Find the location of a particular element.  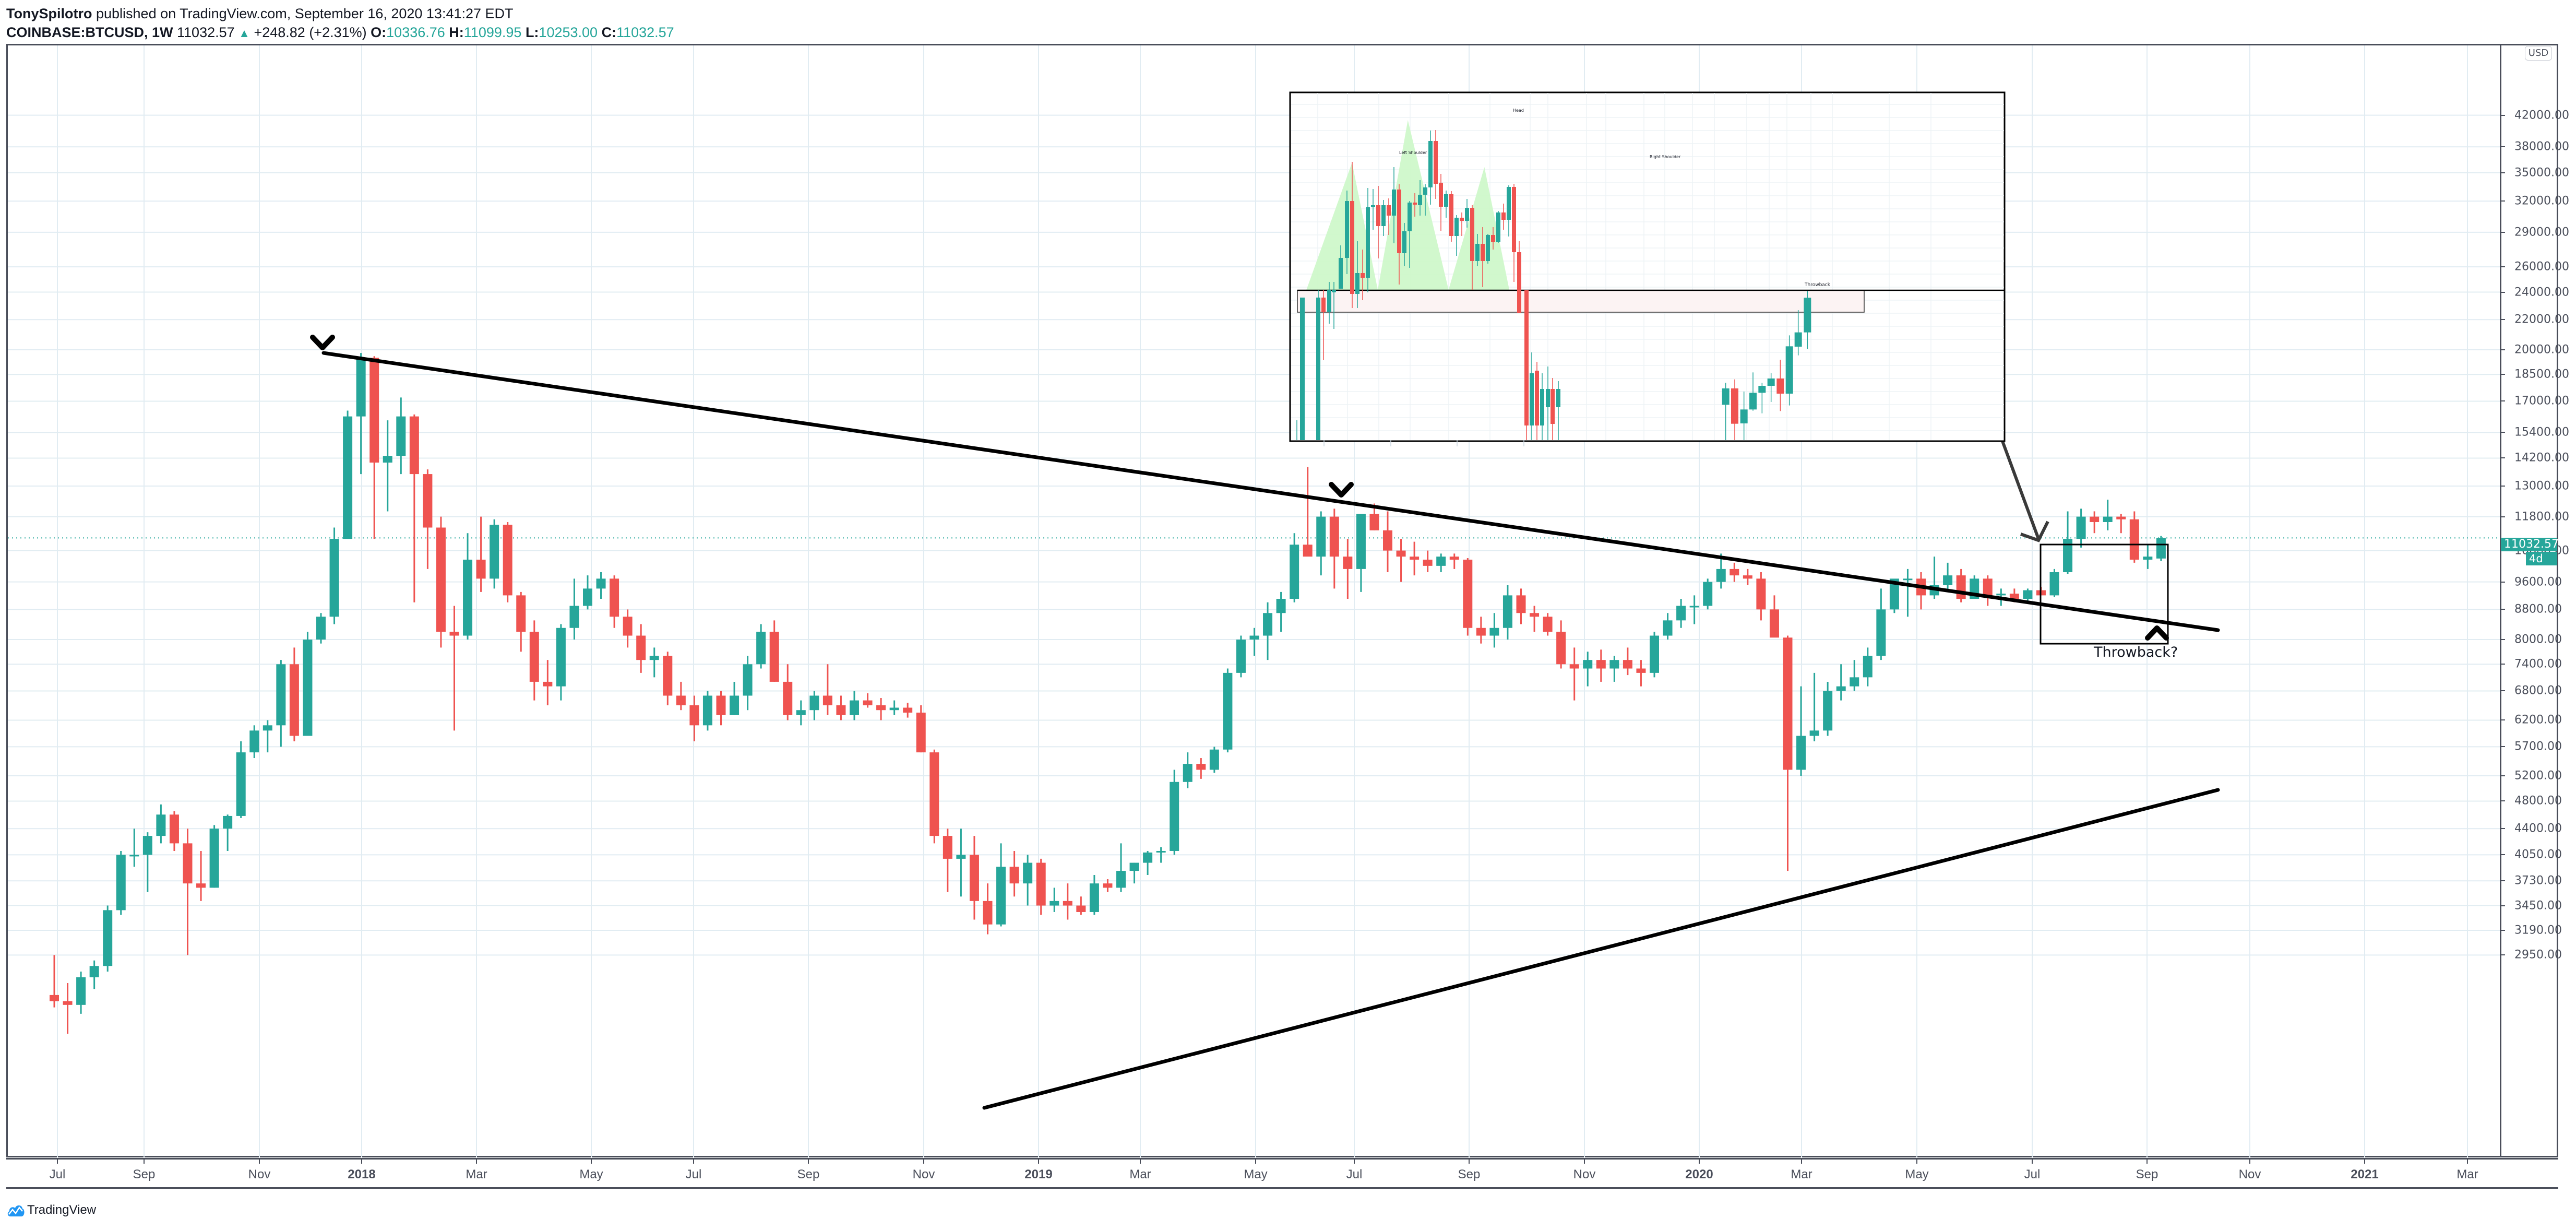

high-label: H: is located at coordinates (456, 32).